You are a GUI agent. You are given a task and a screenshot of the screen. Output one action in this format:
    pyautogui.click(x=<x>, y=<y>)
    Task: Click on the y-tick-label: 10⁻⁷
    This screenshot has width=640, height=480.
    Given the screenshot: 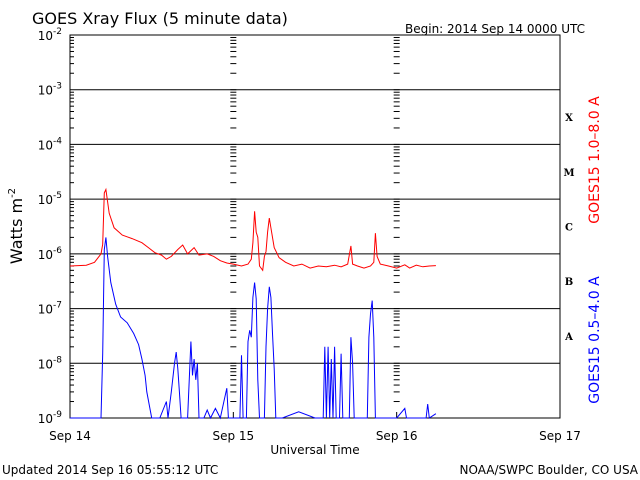 What is the action you would take?
    pyautogui.click(x=50, y=309)
    